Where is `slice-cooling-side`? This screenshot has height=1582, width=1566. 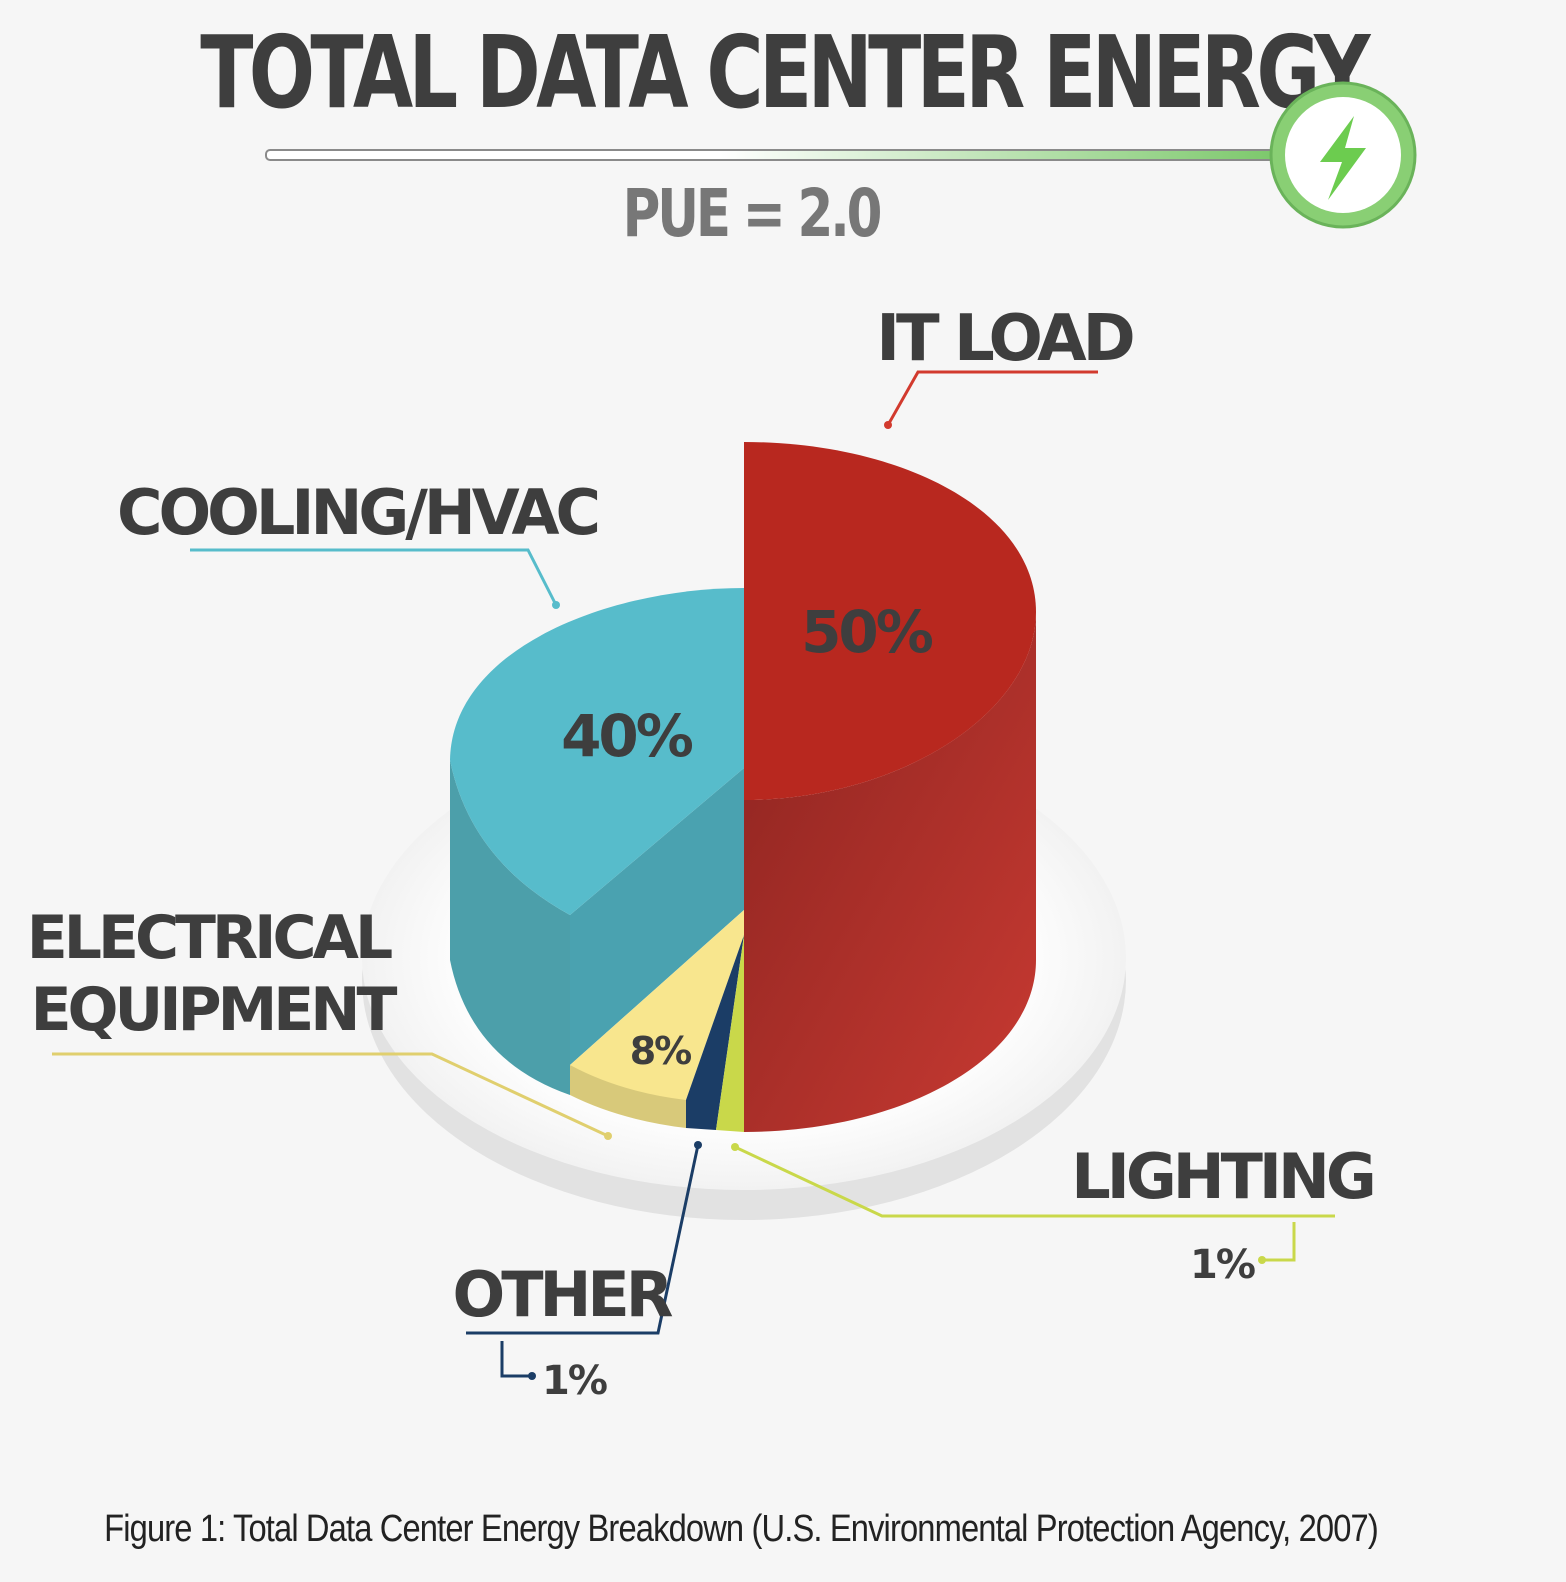
slice-cooling-side is located at coordinates (510, 927).